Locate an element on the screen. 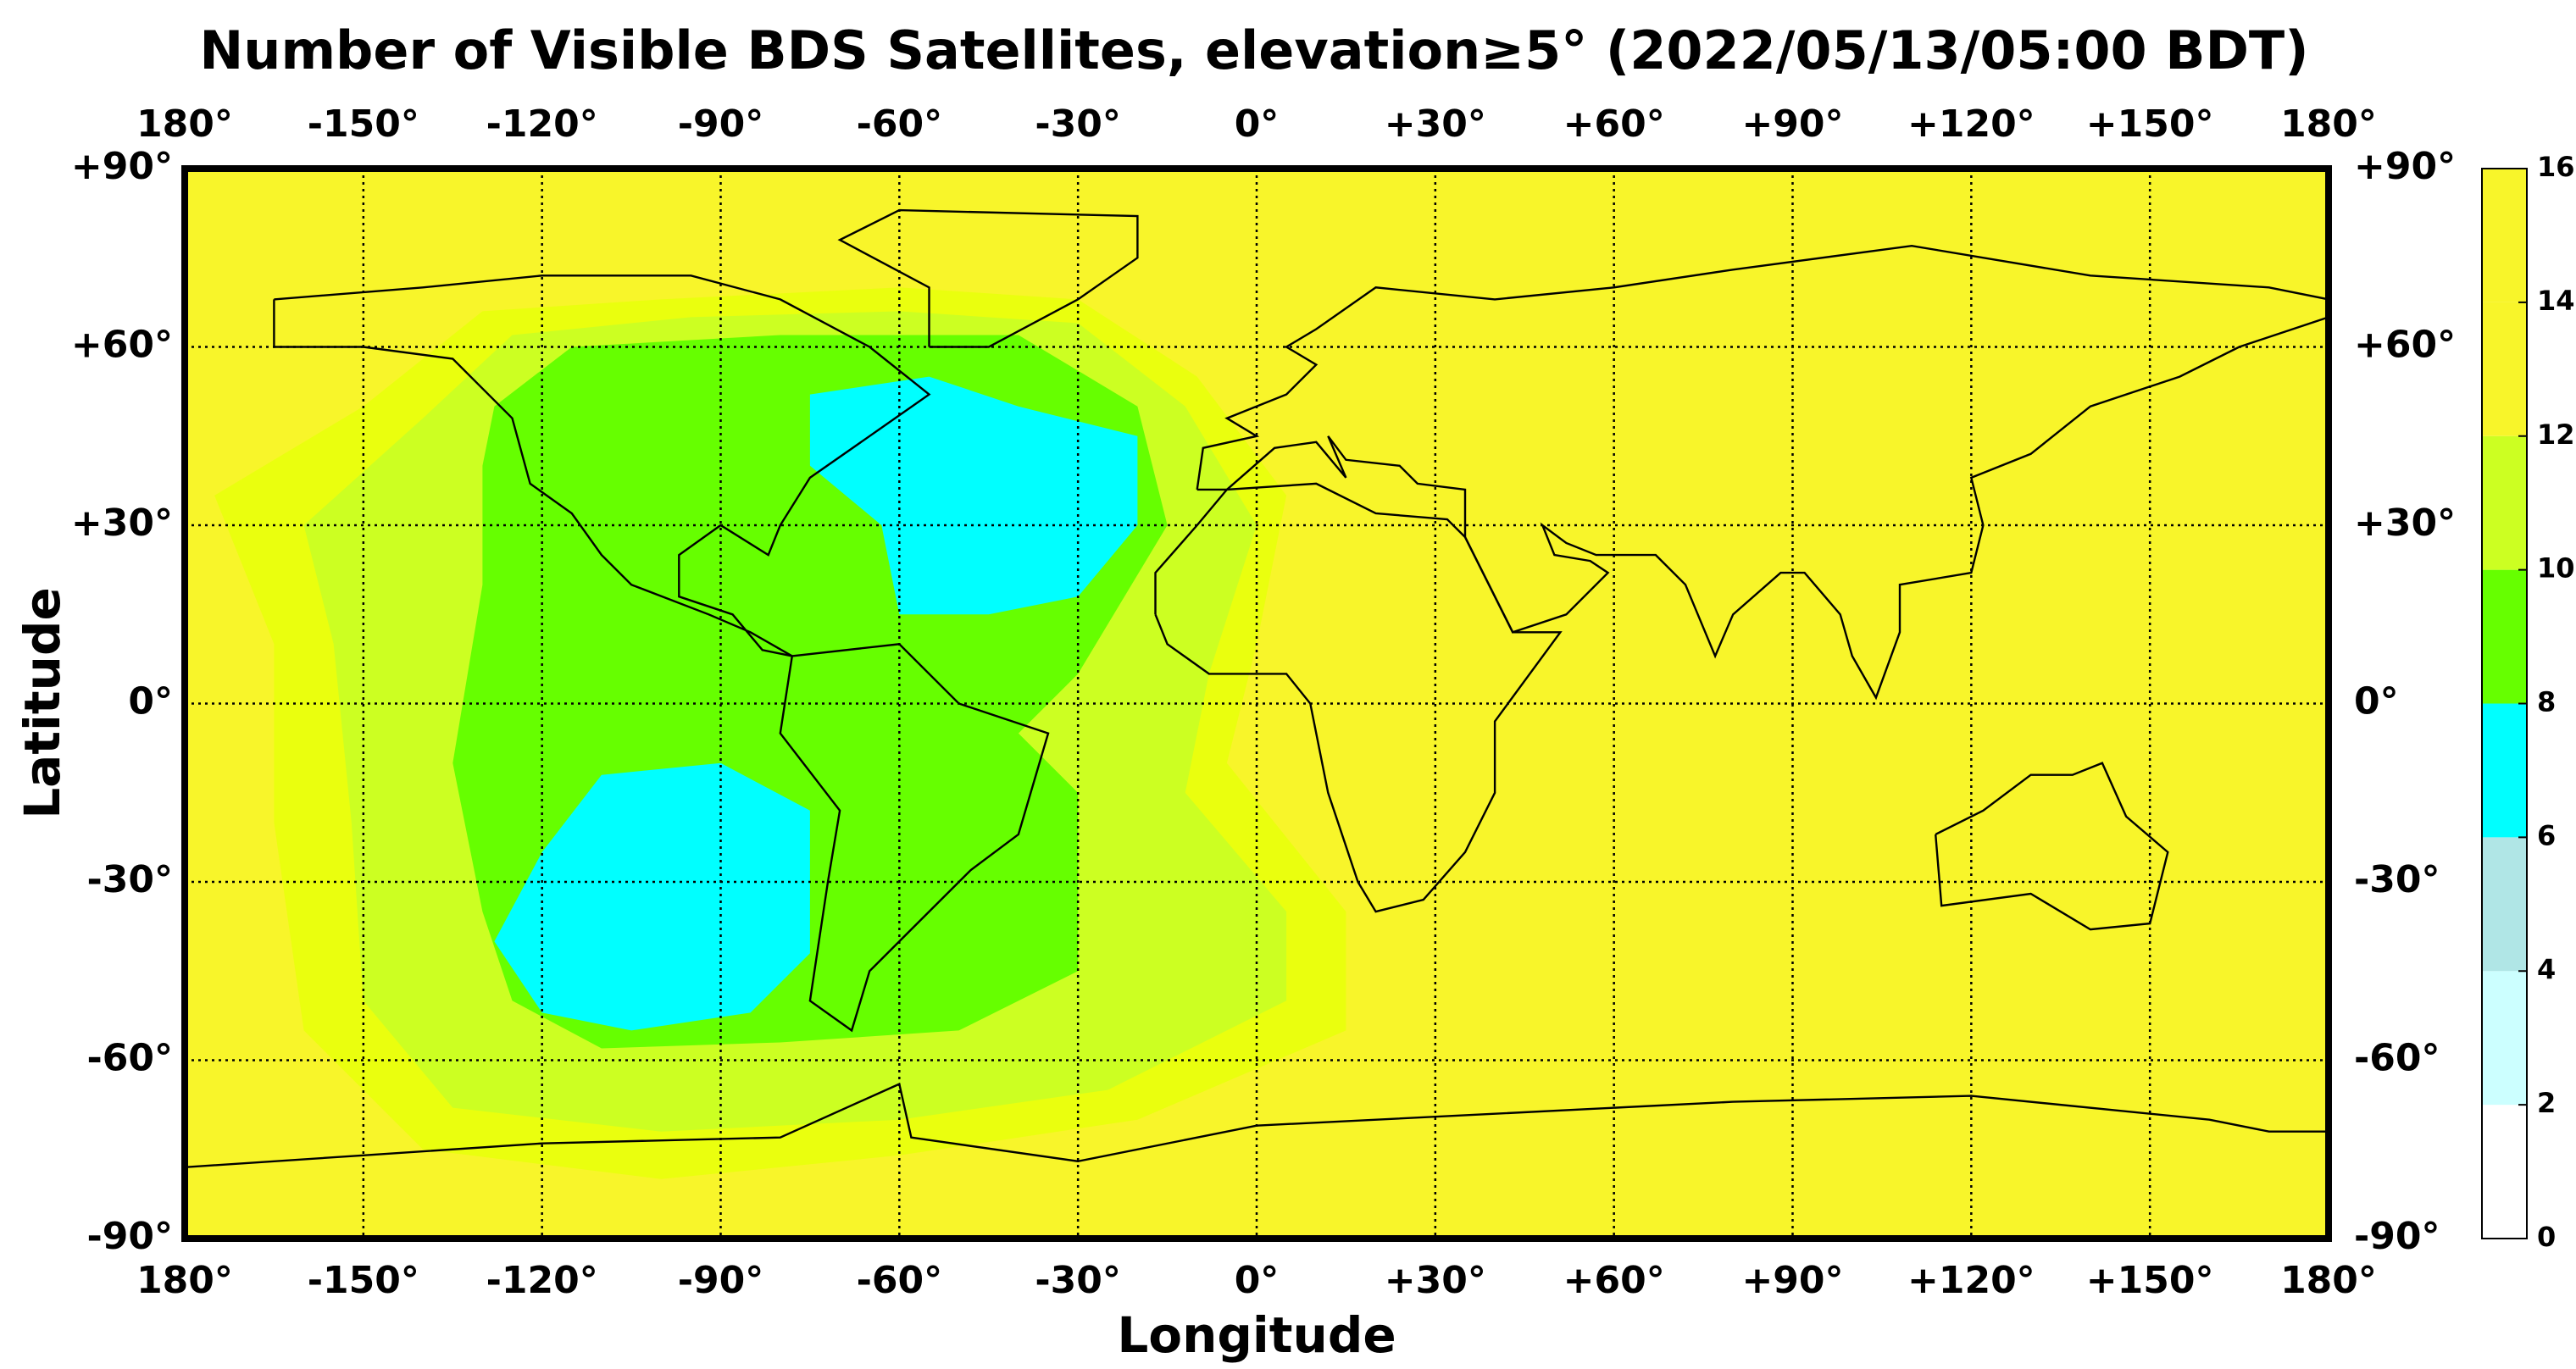 The height and width of the screenshot is (1369, 2576). colorbar-tick-label: 6 is located at coordinates (2546, 835).